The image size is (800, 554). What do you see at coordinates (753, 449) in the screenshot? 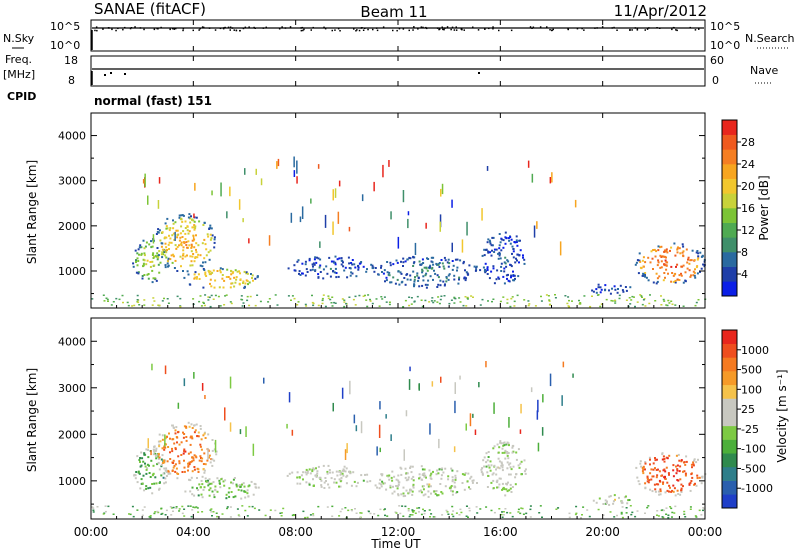
I see `velocity-colorbar-tick-label: -100` at bounding box center [753, 449].